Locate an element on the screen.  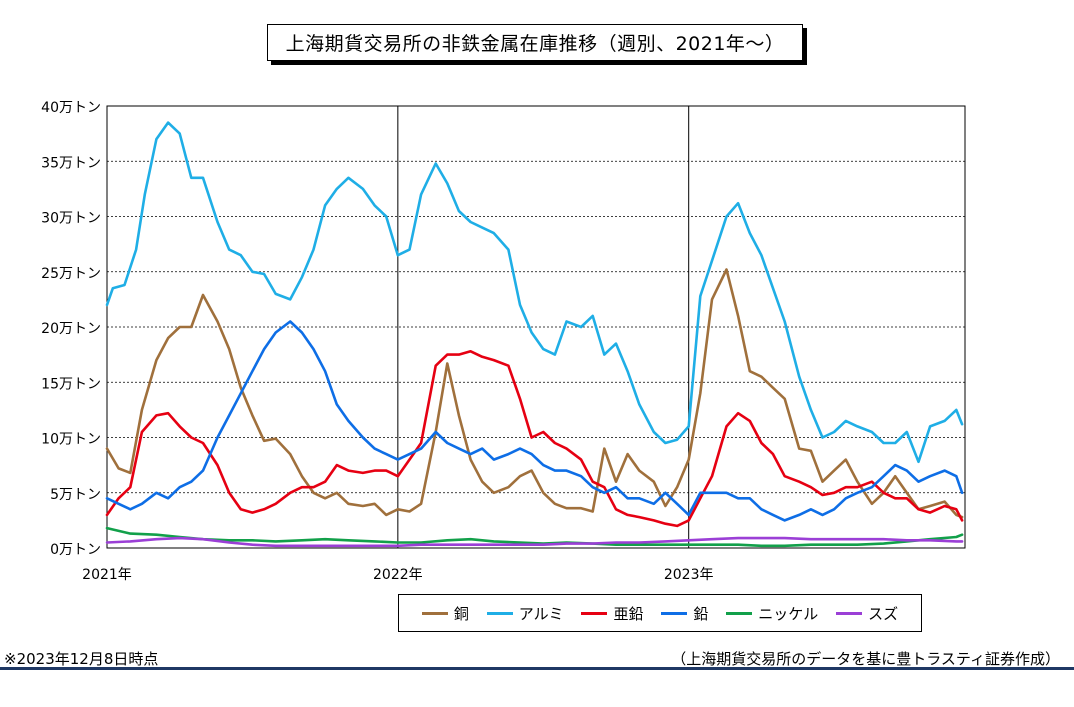
footnote: ※2023年12月8日時点 is located at coordinates (81, 659).